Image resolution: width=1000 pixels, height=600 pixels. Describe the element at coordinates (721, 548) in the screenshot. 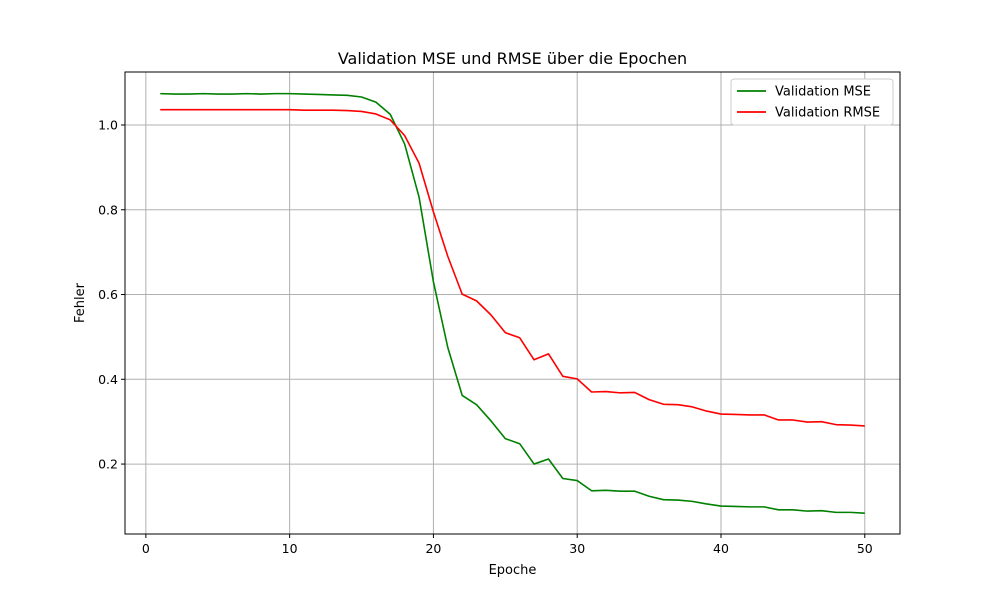

I see `x-tick-label: 40` at that location.